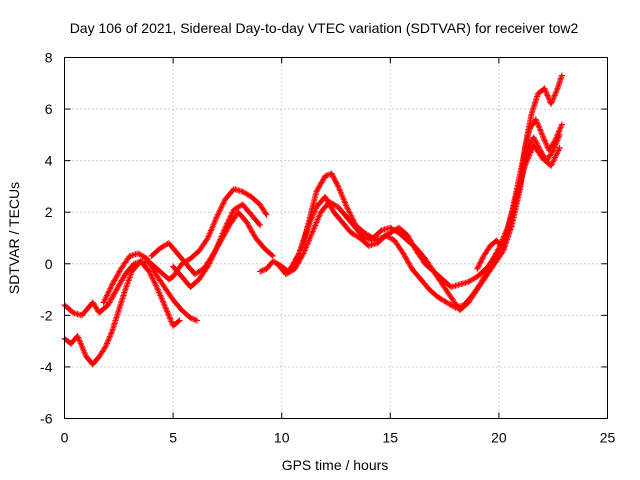 Image resolution: width=640 pixels, height=480 pixels. What do you see at coordinates (46, 419) in the screenshot?
I see `y-tick-label: -6` at bounding box center [46, 419].